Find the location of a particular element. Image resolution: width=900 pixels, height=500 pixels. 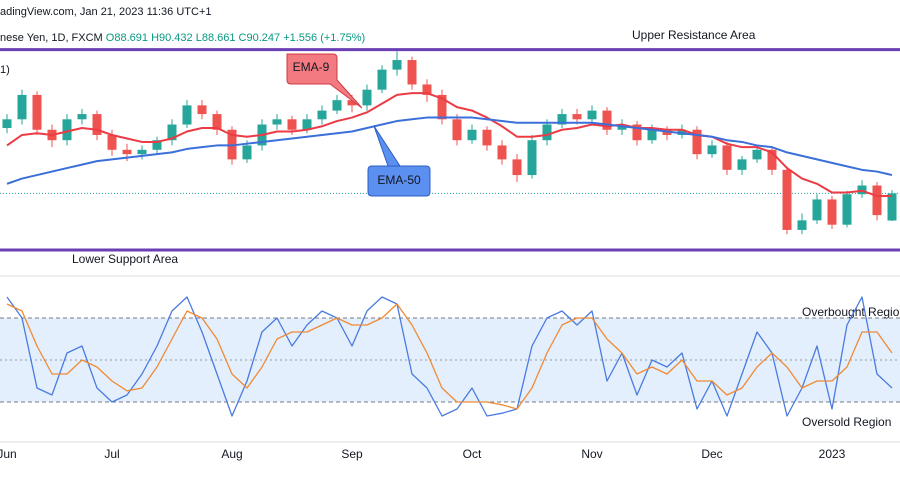

low: L88.661 is located at coordinates (216, 38).